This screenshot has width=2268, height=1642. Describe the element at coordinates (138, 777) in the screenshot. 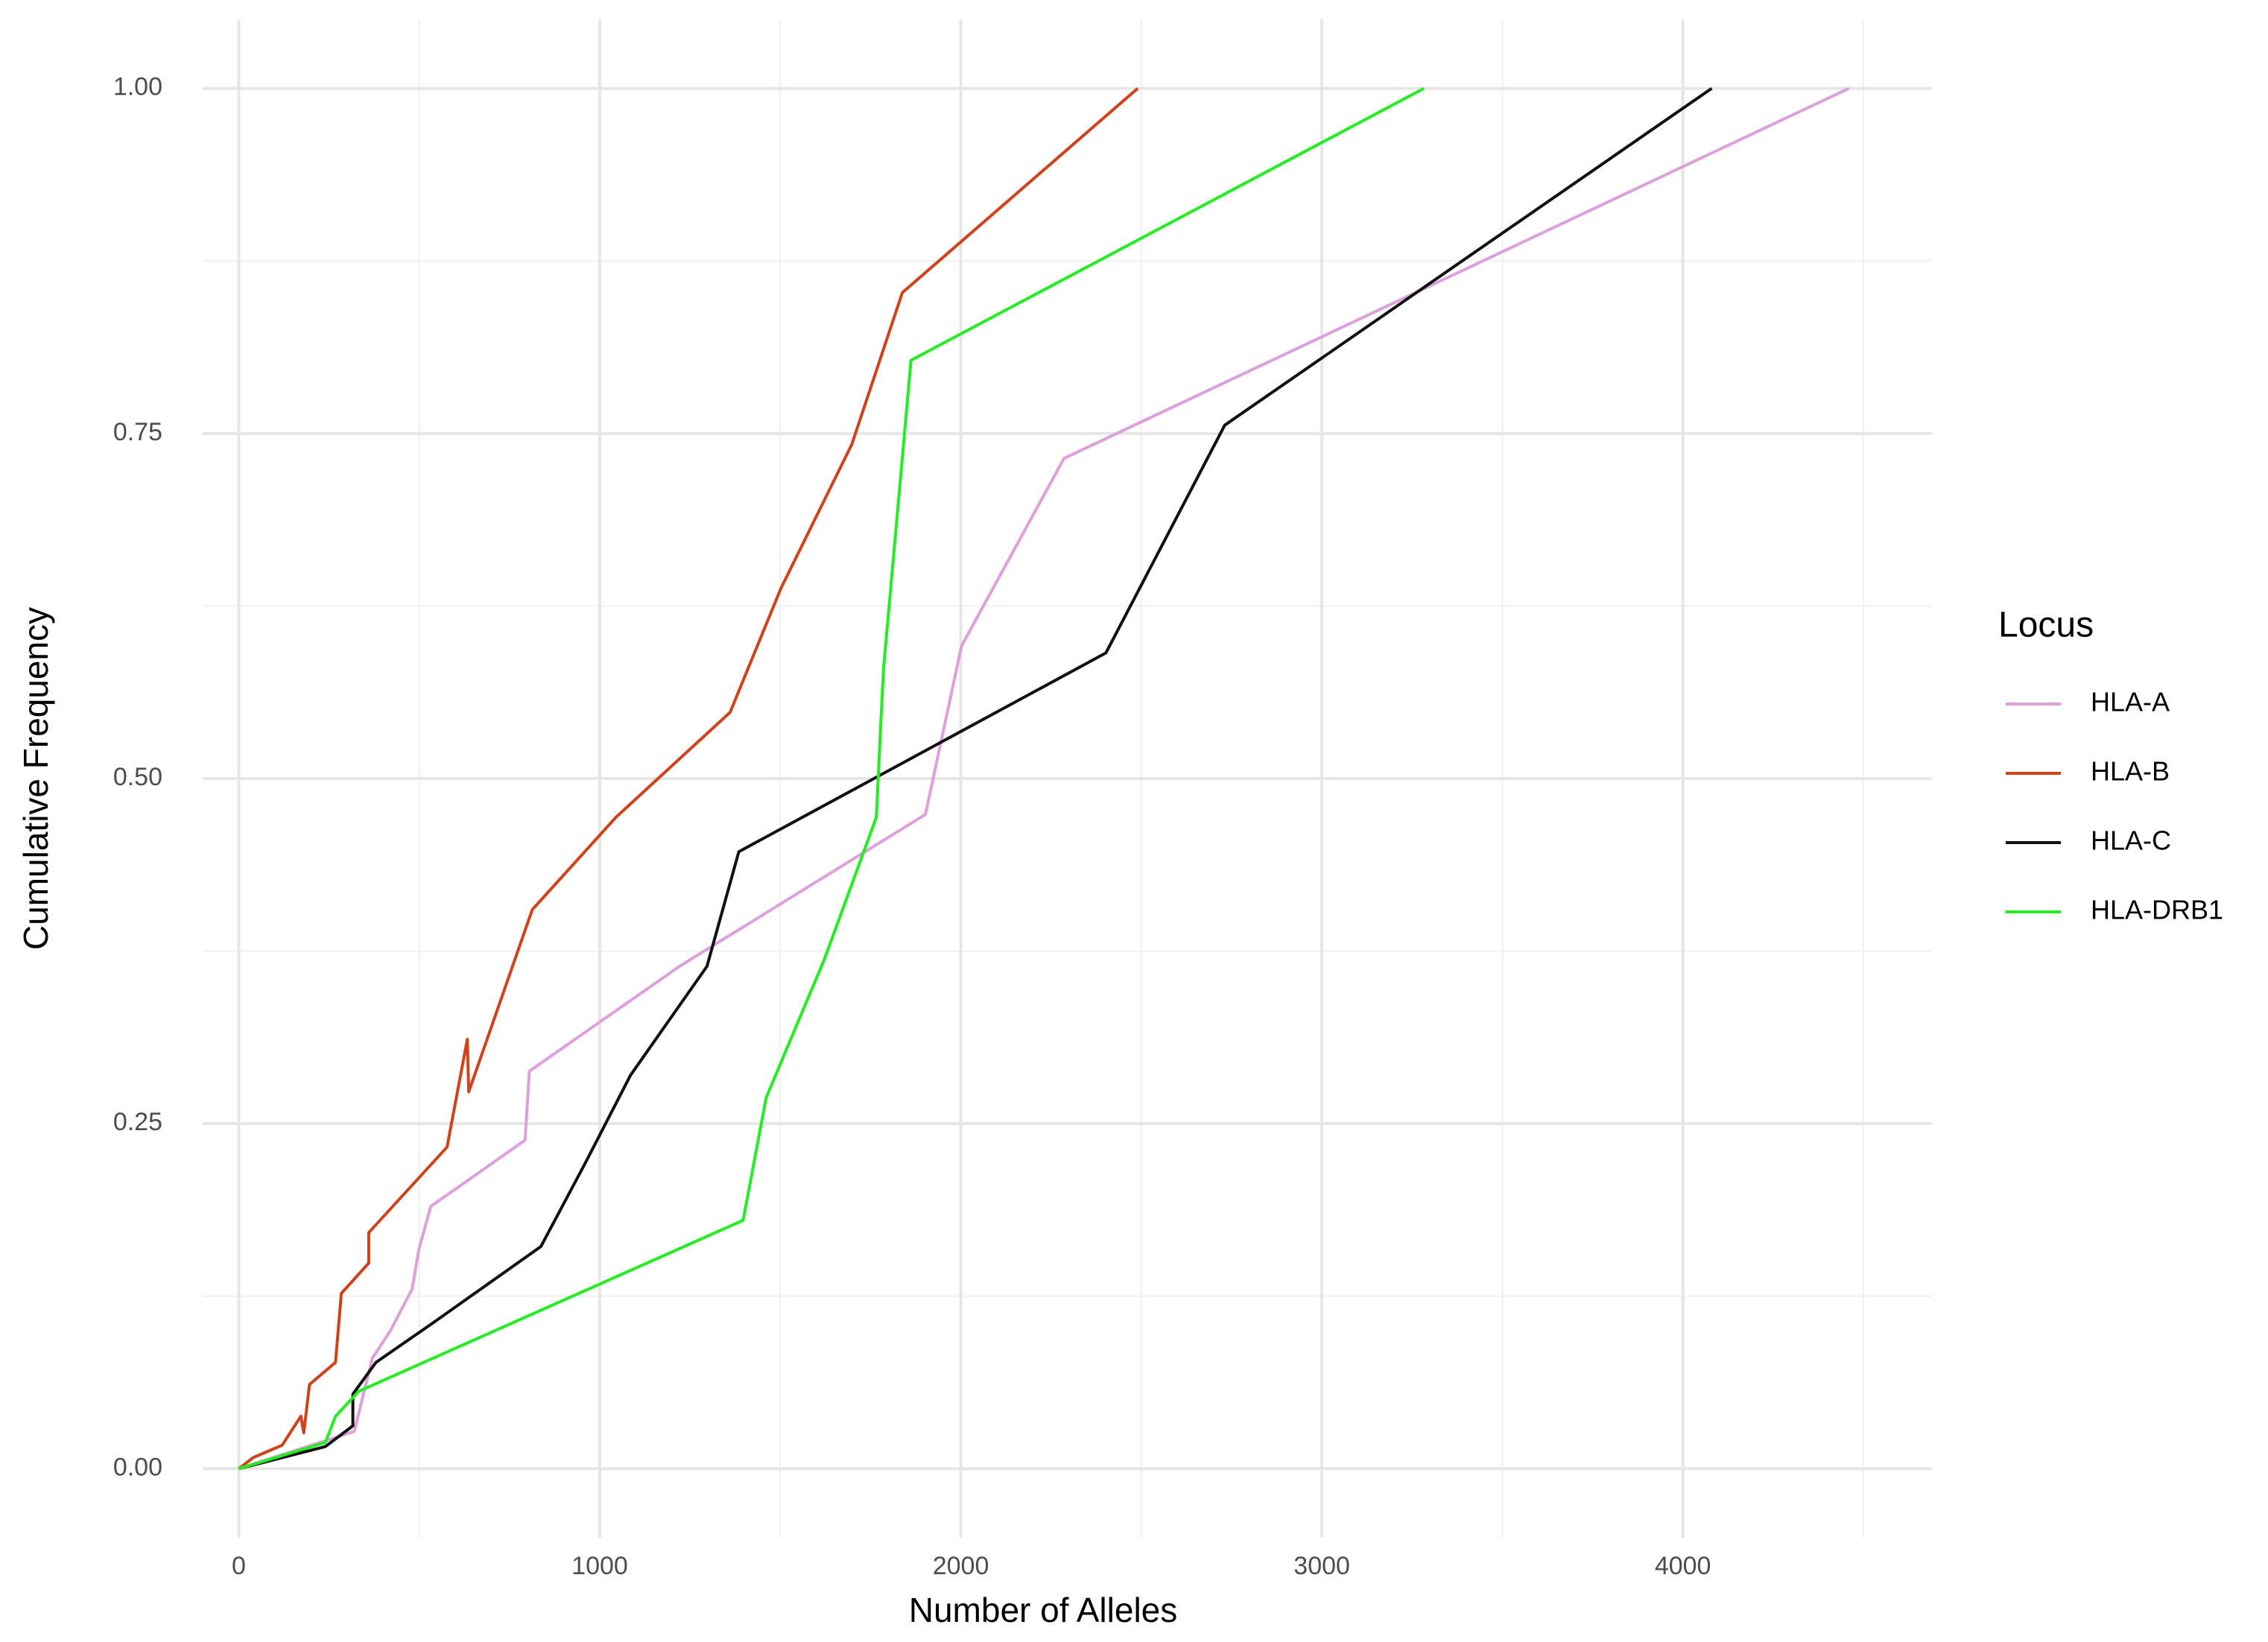

I see `y-tick-label: 0.50` at that location.